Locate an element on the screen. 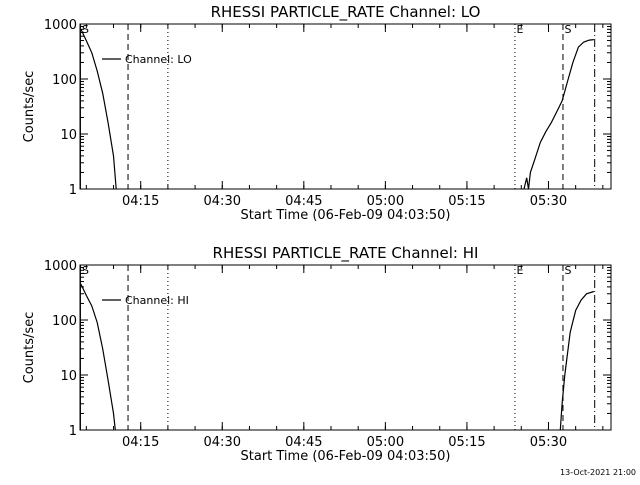 This screenshot has height=485, width=640. legend-label: Channel: HI is located at coordinates (157, 300).